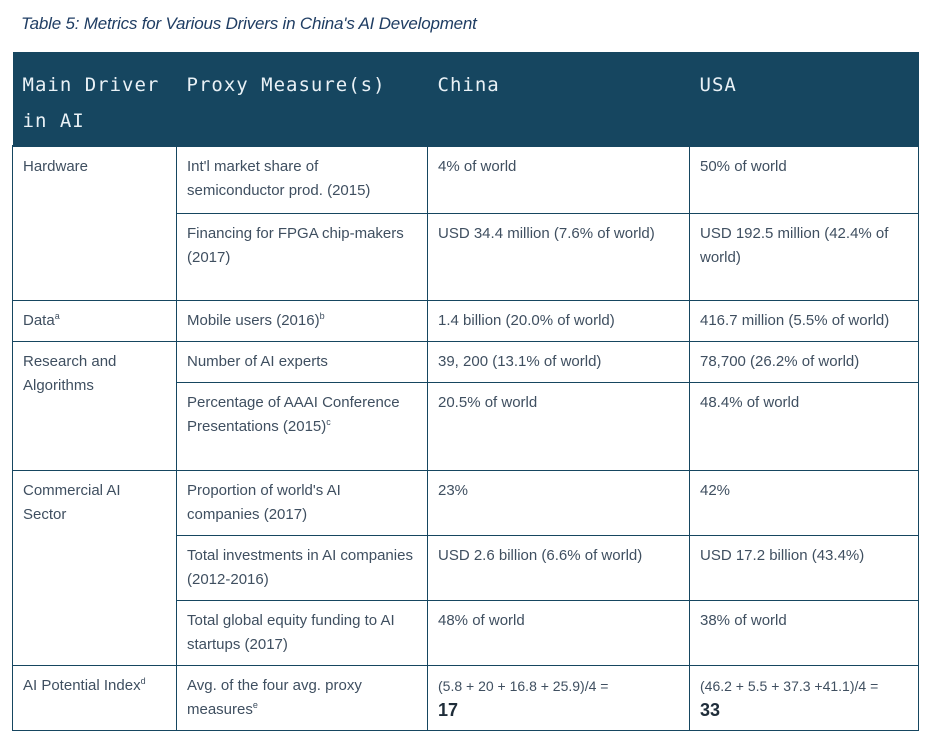 This screenshot has width=932, height=731. I want to click on header-proxy-measures: Proxy Measure(s), so click(302, 99).